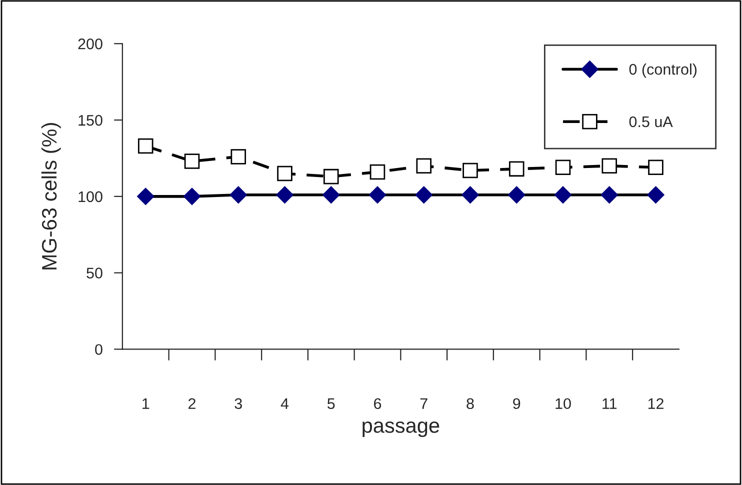 This screenshot has width=742, height=485. What do you see at coordinates (331, 404) in the screenshot?
I see `x-tick-label: 5` at bounding box center [331, 404].